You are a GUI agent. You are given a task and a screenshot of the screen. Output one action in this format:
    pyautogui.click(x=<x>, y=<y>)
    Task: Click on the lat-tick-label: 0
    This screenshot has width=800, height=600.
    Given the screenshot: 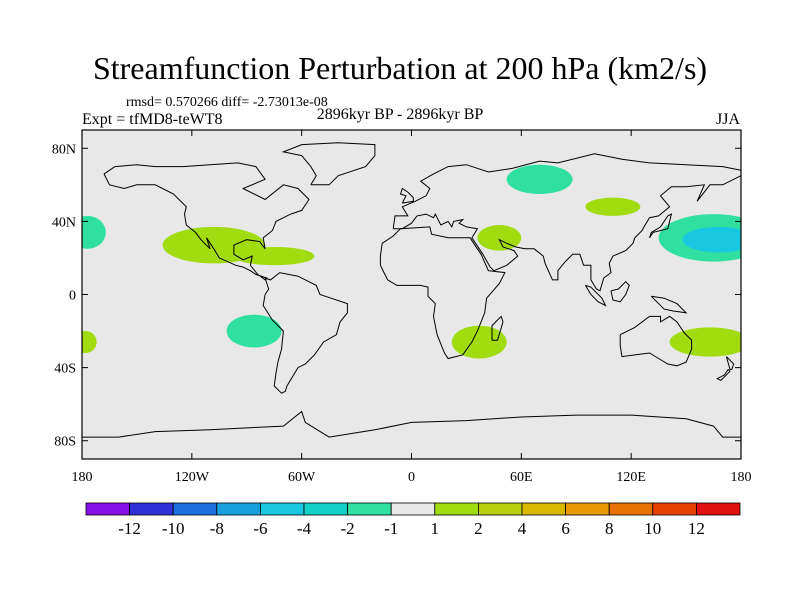 What is the action you would take?
    pyautogui.click(x=72, y=296)
    